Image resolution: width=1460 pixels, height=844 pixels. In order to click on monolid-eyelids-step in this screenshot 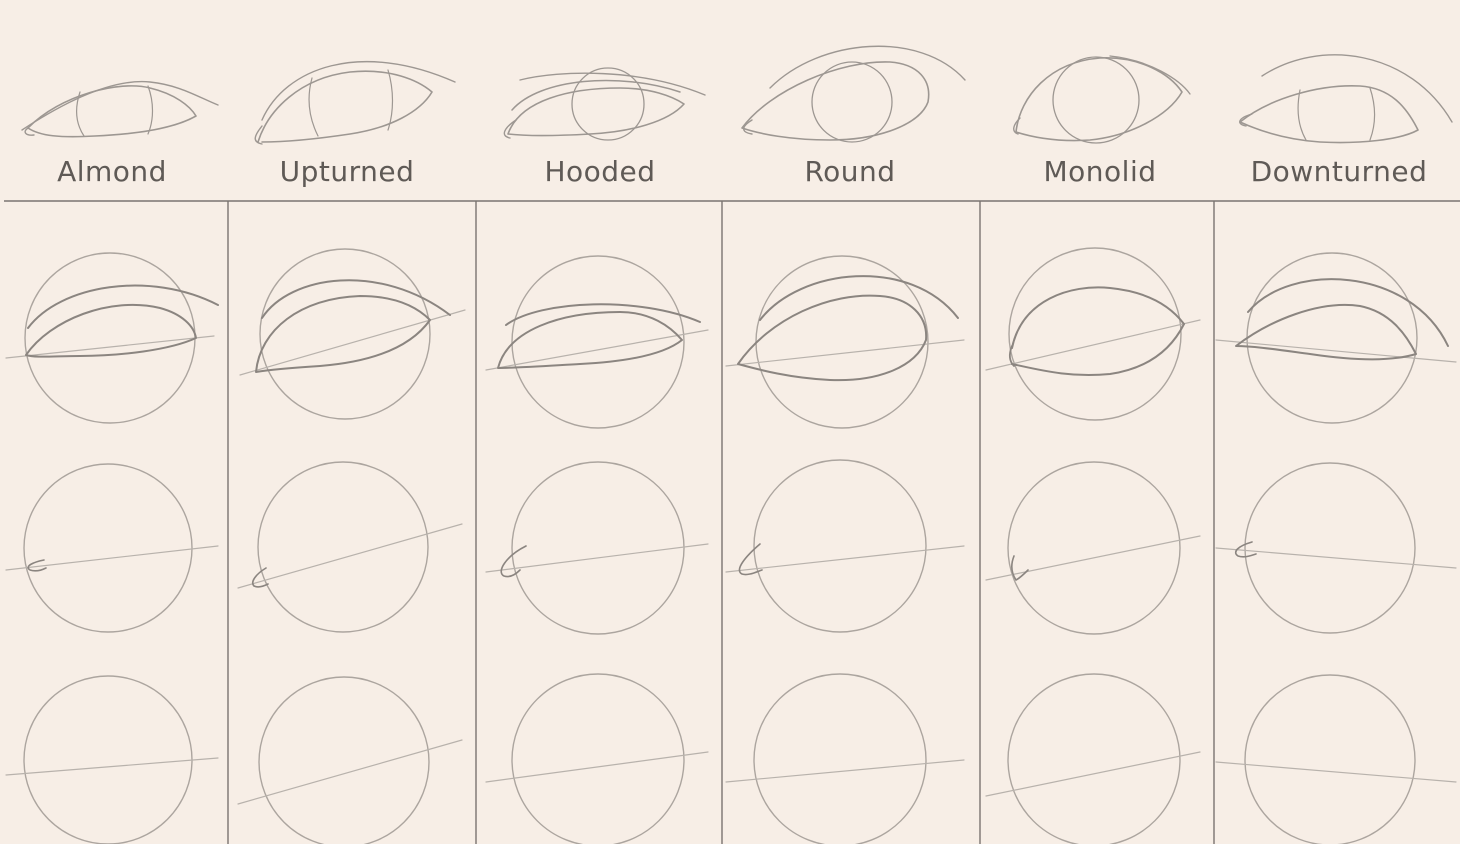, I will do `click(1093, 334)`.